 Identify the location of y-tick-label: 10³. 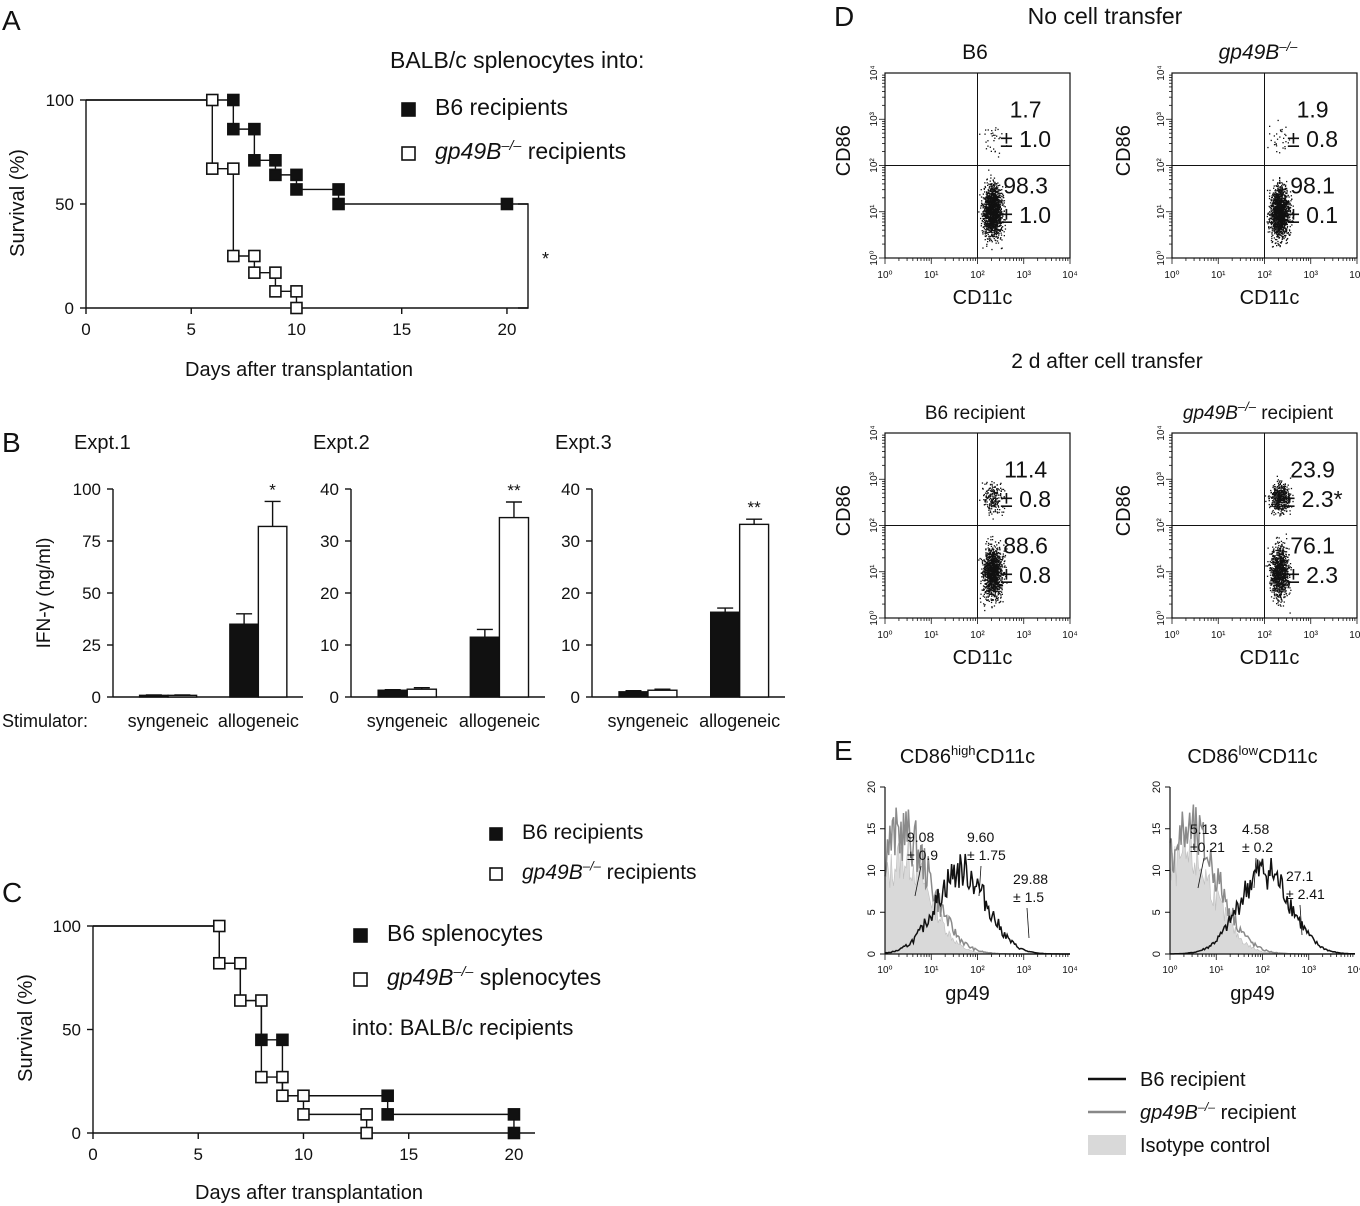
(874, 478).